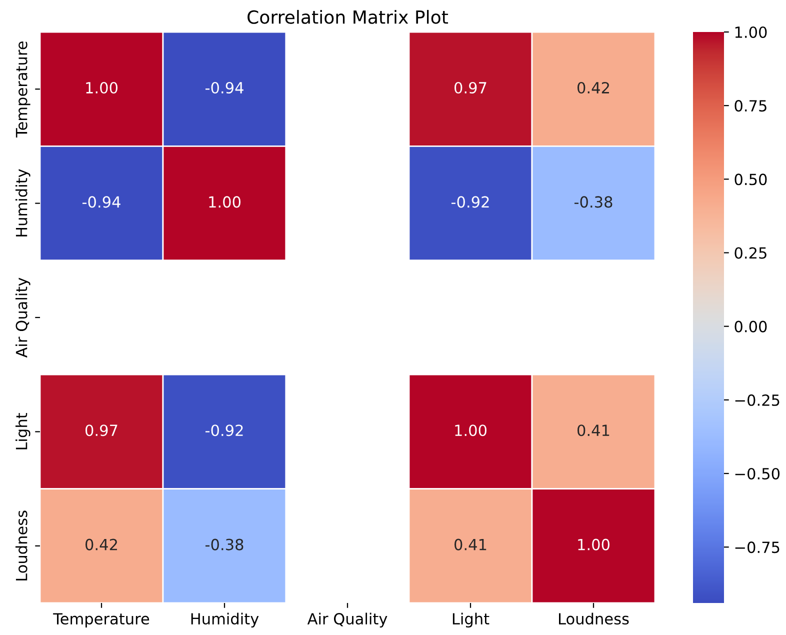 This screenshot has height=635, width=786. Describe the element at coordinates (101, 620) in the screenshot. I see `x-tick-label: Temperature` at that location.